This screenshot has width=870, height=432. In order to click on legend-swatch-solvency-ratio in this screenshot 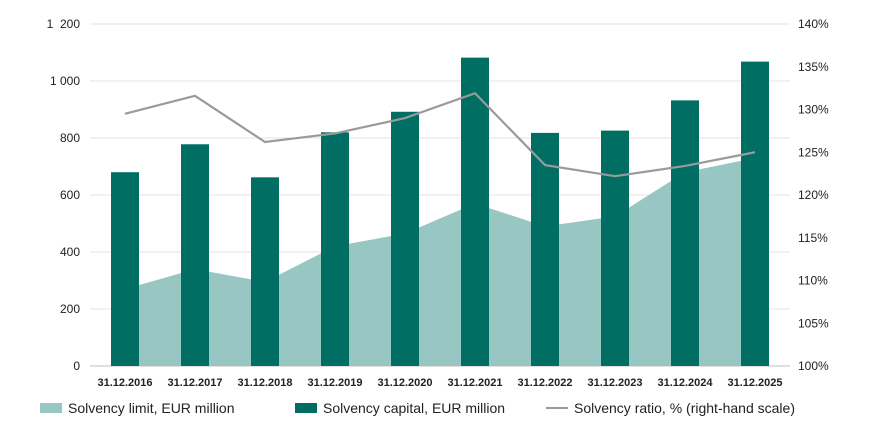, I will do `click(557, 408)`.